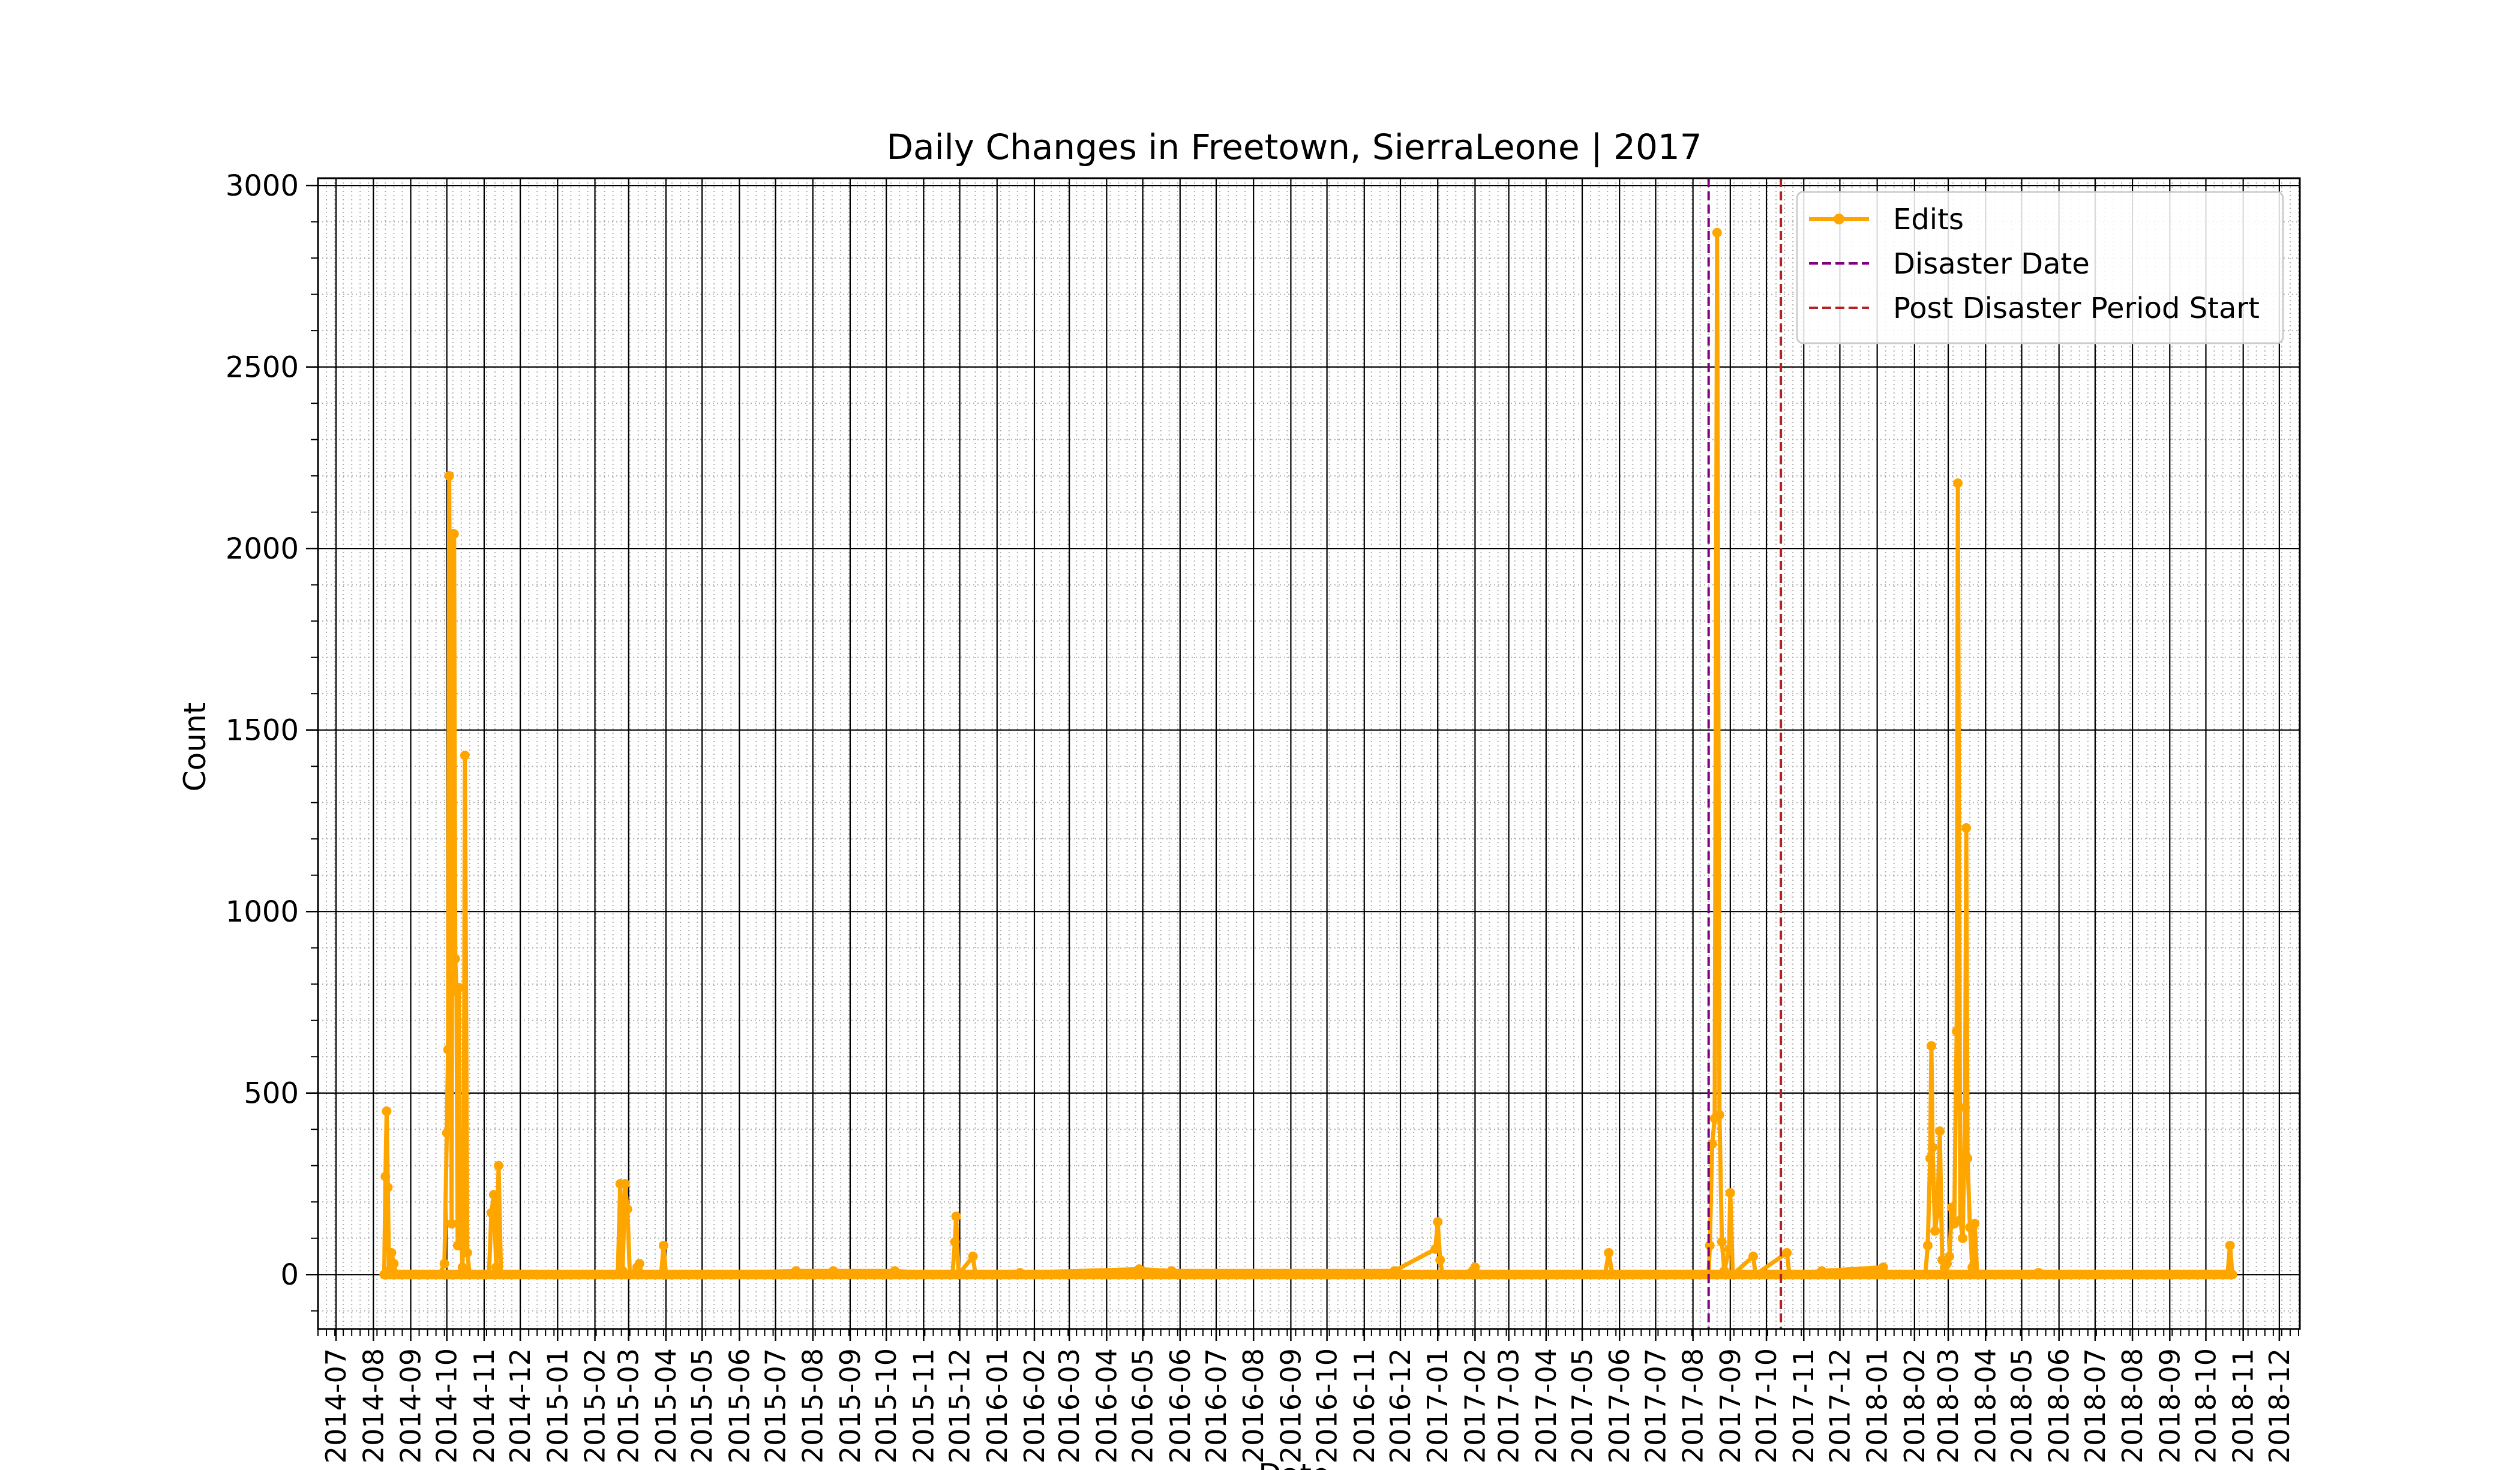 This screenshot has height=1470, width=2520. I want to click on legend-label: Edits, so click(1928, 220).